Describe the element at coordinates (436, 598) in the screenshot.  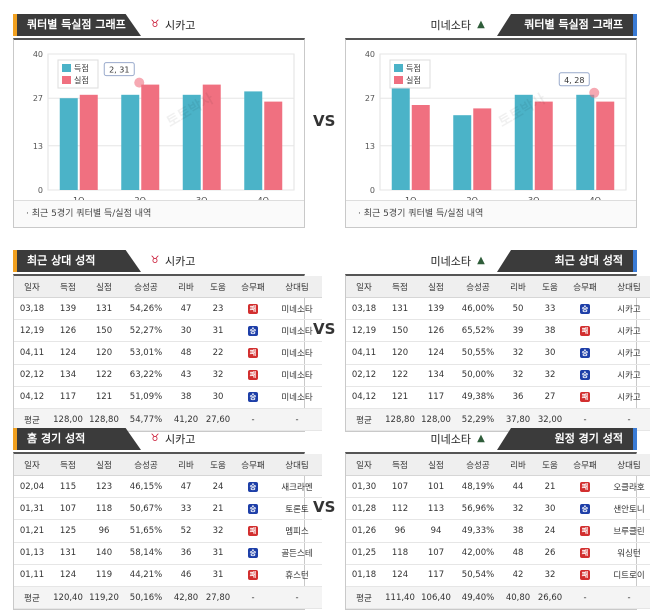
I see `table-cell: 106,40` at that location.